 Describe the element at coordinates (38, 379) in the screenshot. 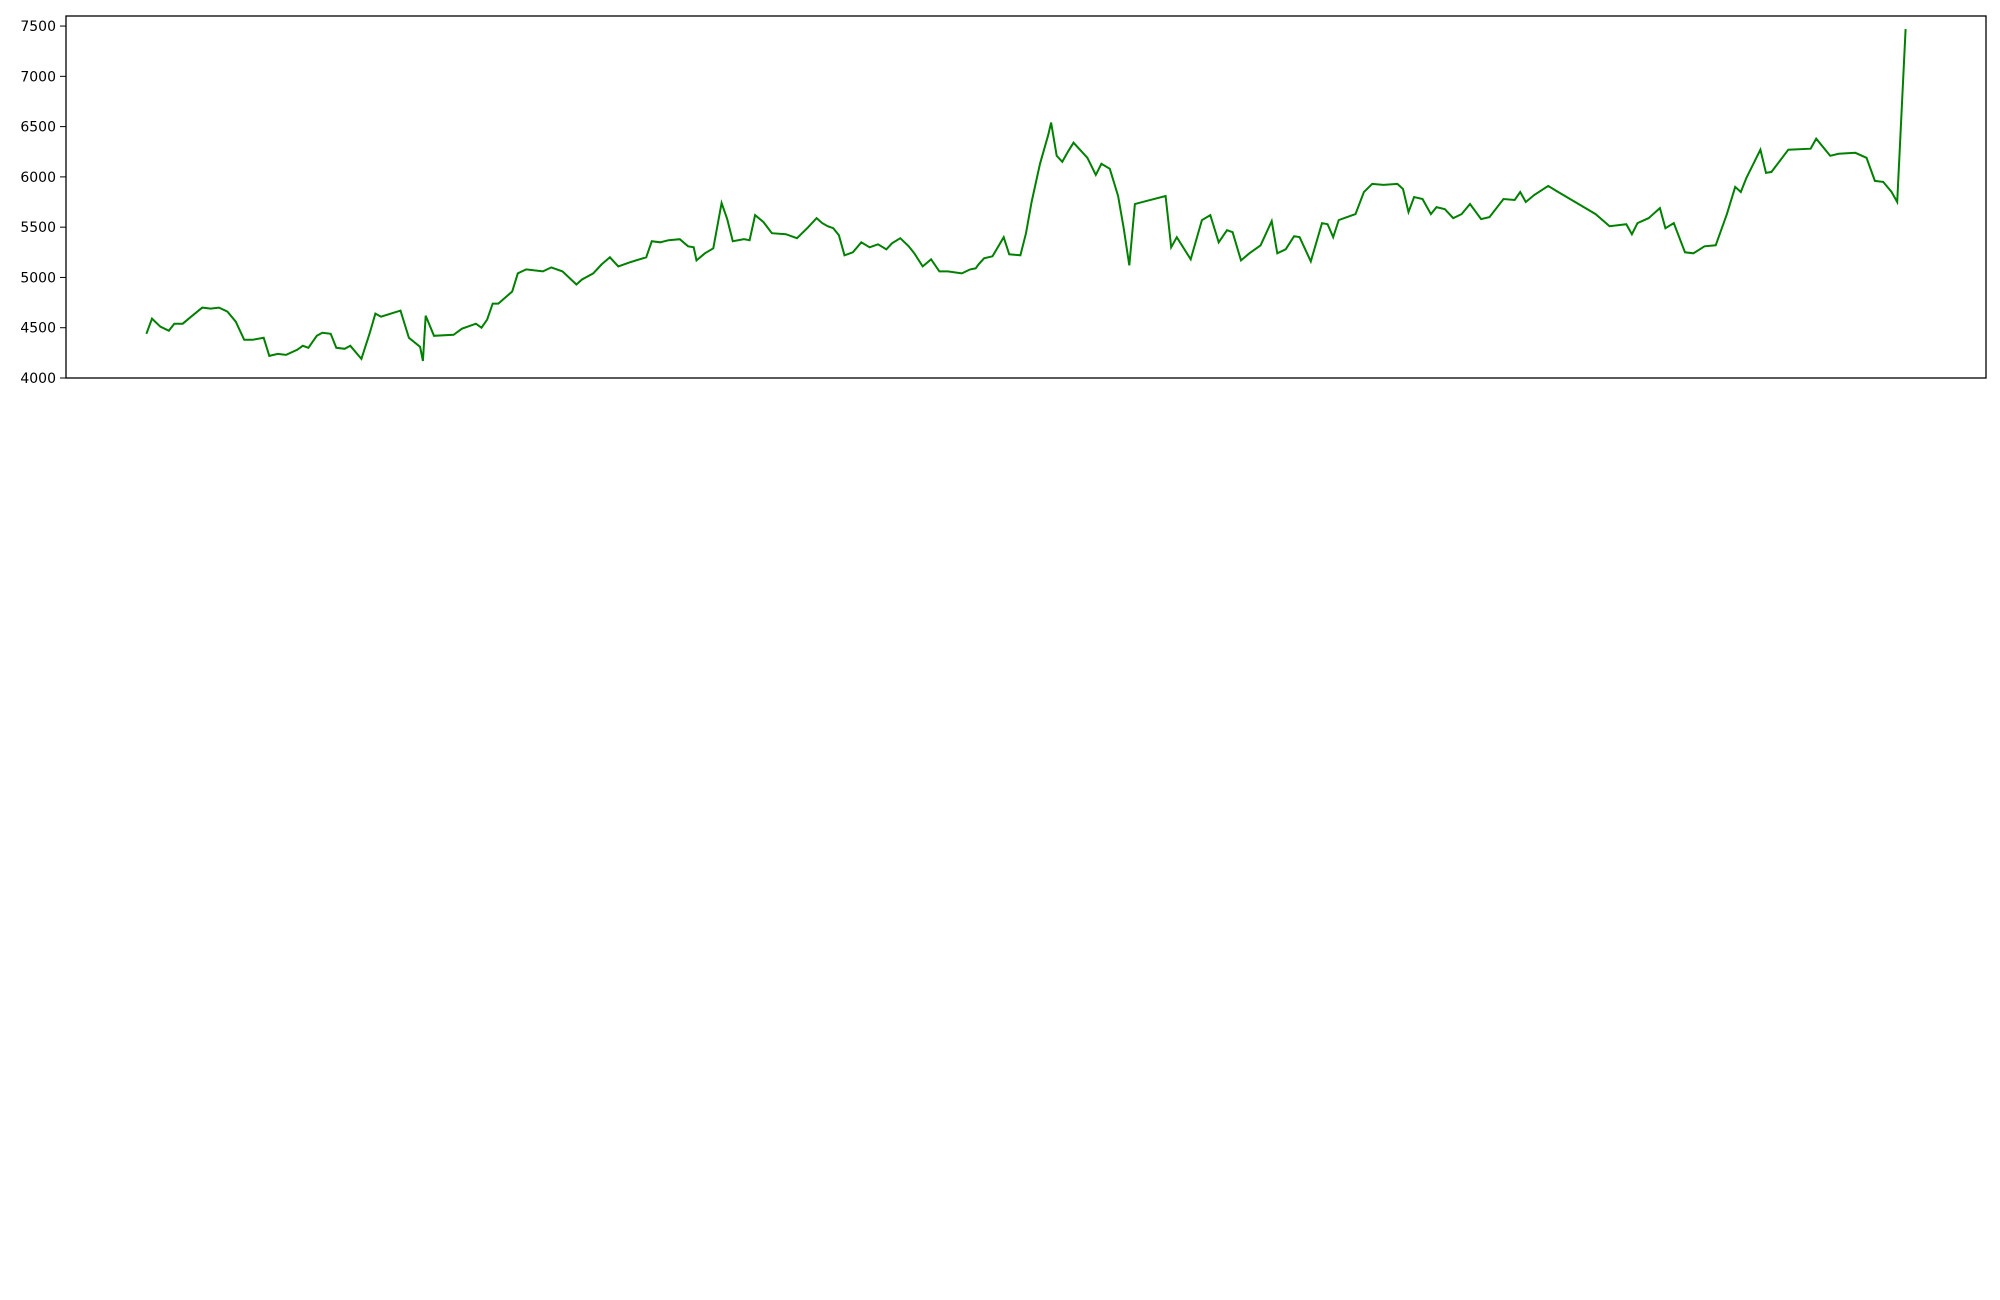

I see `y-tick-label: 4000` at that location.